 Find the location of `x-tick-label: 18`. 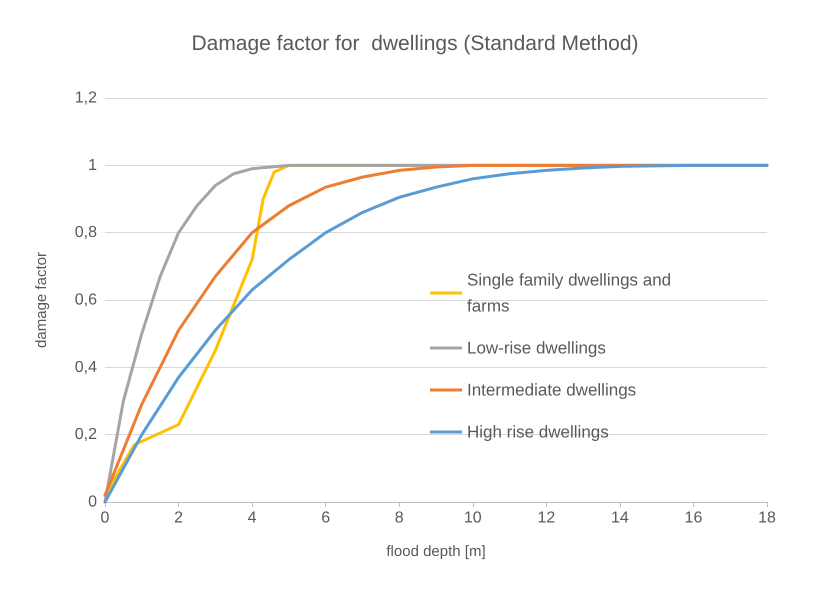

x-tick-label: 18 is located at coordinates (767, 518).